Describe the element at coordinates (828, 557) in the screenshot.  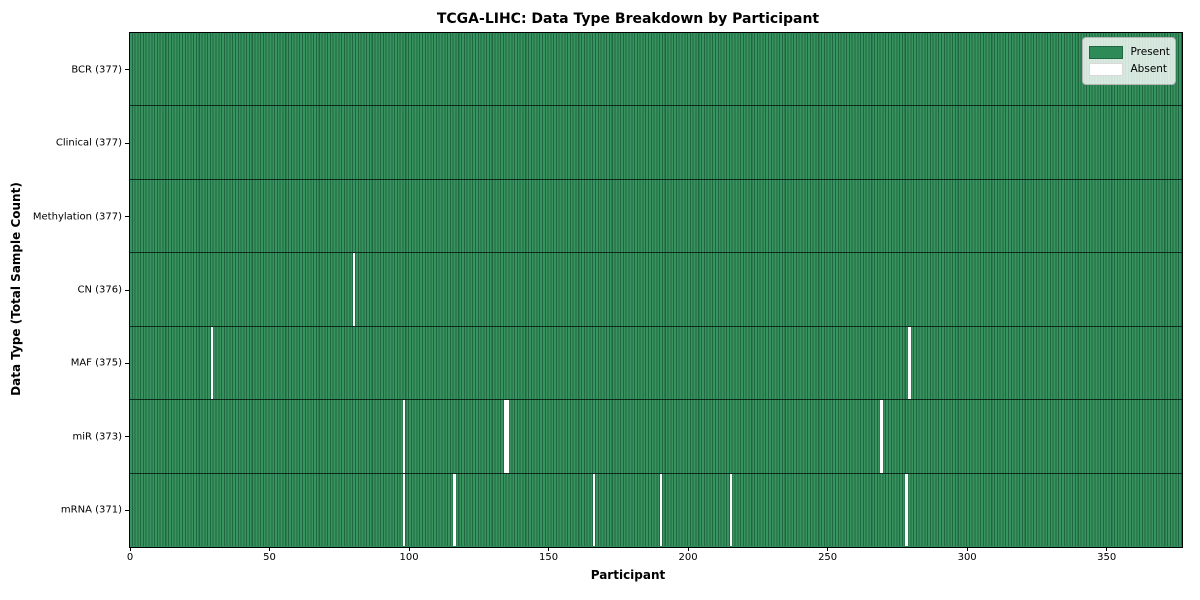
I see `xtick-label-250: 250` at that location.